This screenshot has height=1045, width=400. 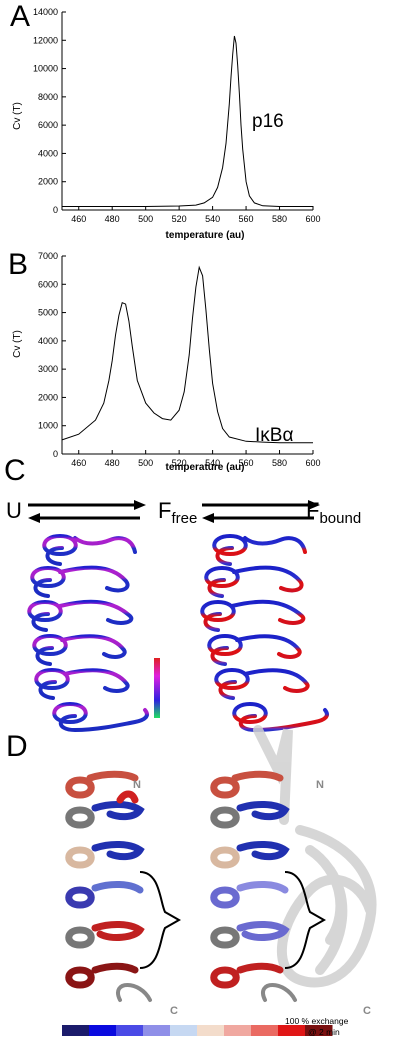 I want to click on f-free-sub: free, so click(x=184, y=518).